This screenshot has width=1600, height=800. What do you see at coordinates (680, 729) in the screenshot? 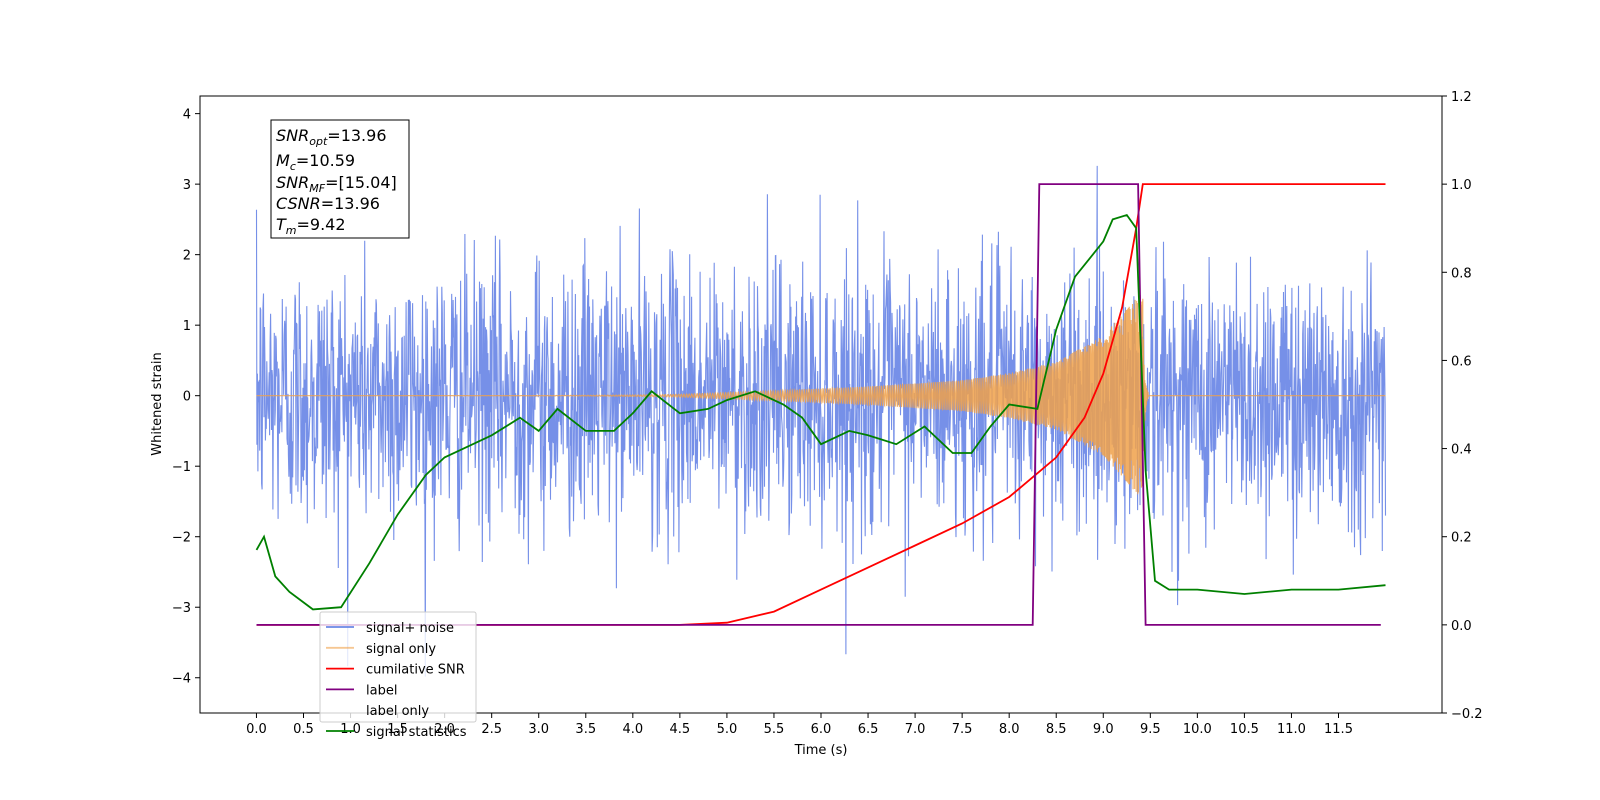
I see `x-tick-label: 4.5` at bounding box center [680, 729].